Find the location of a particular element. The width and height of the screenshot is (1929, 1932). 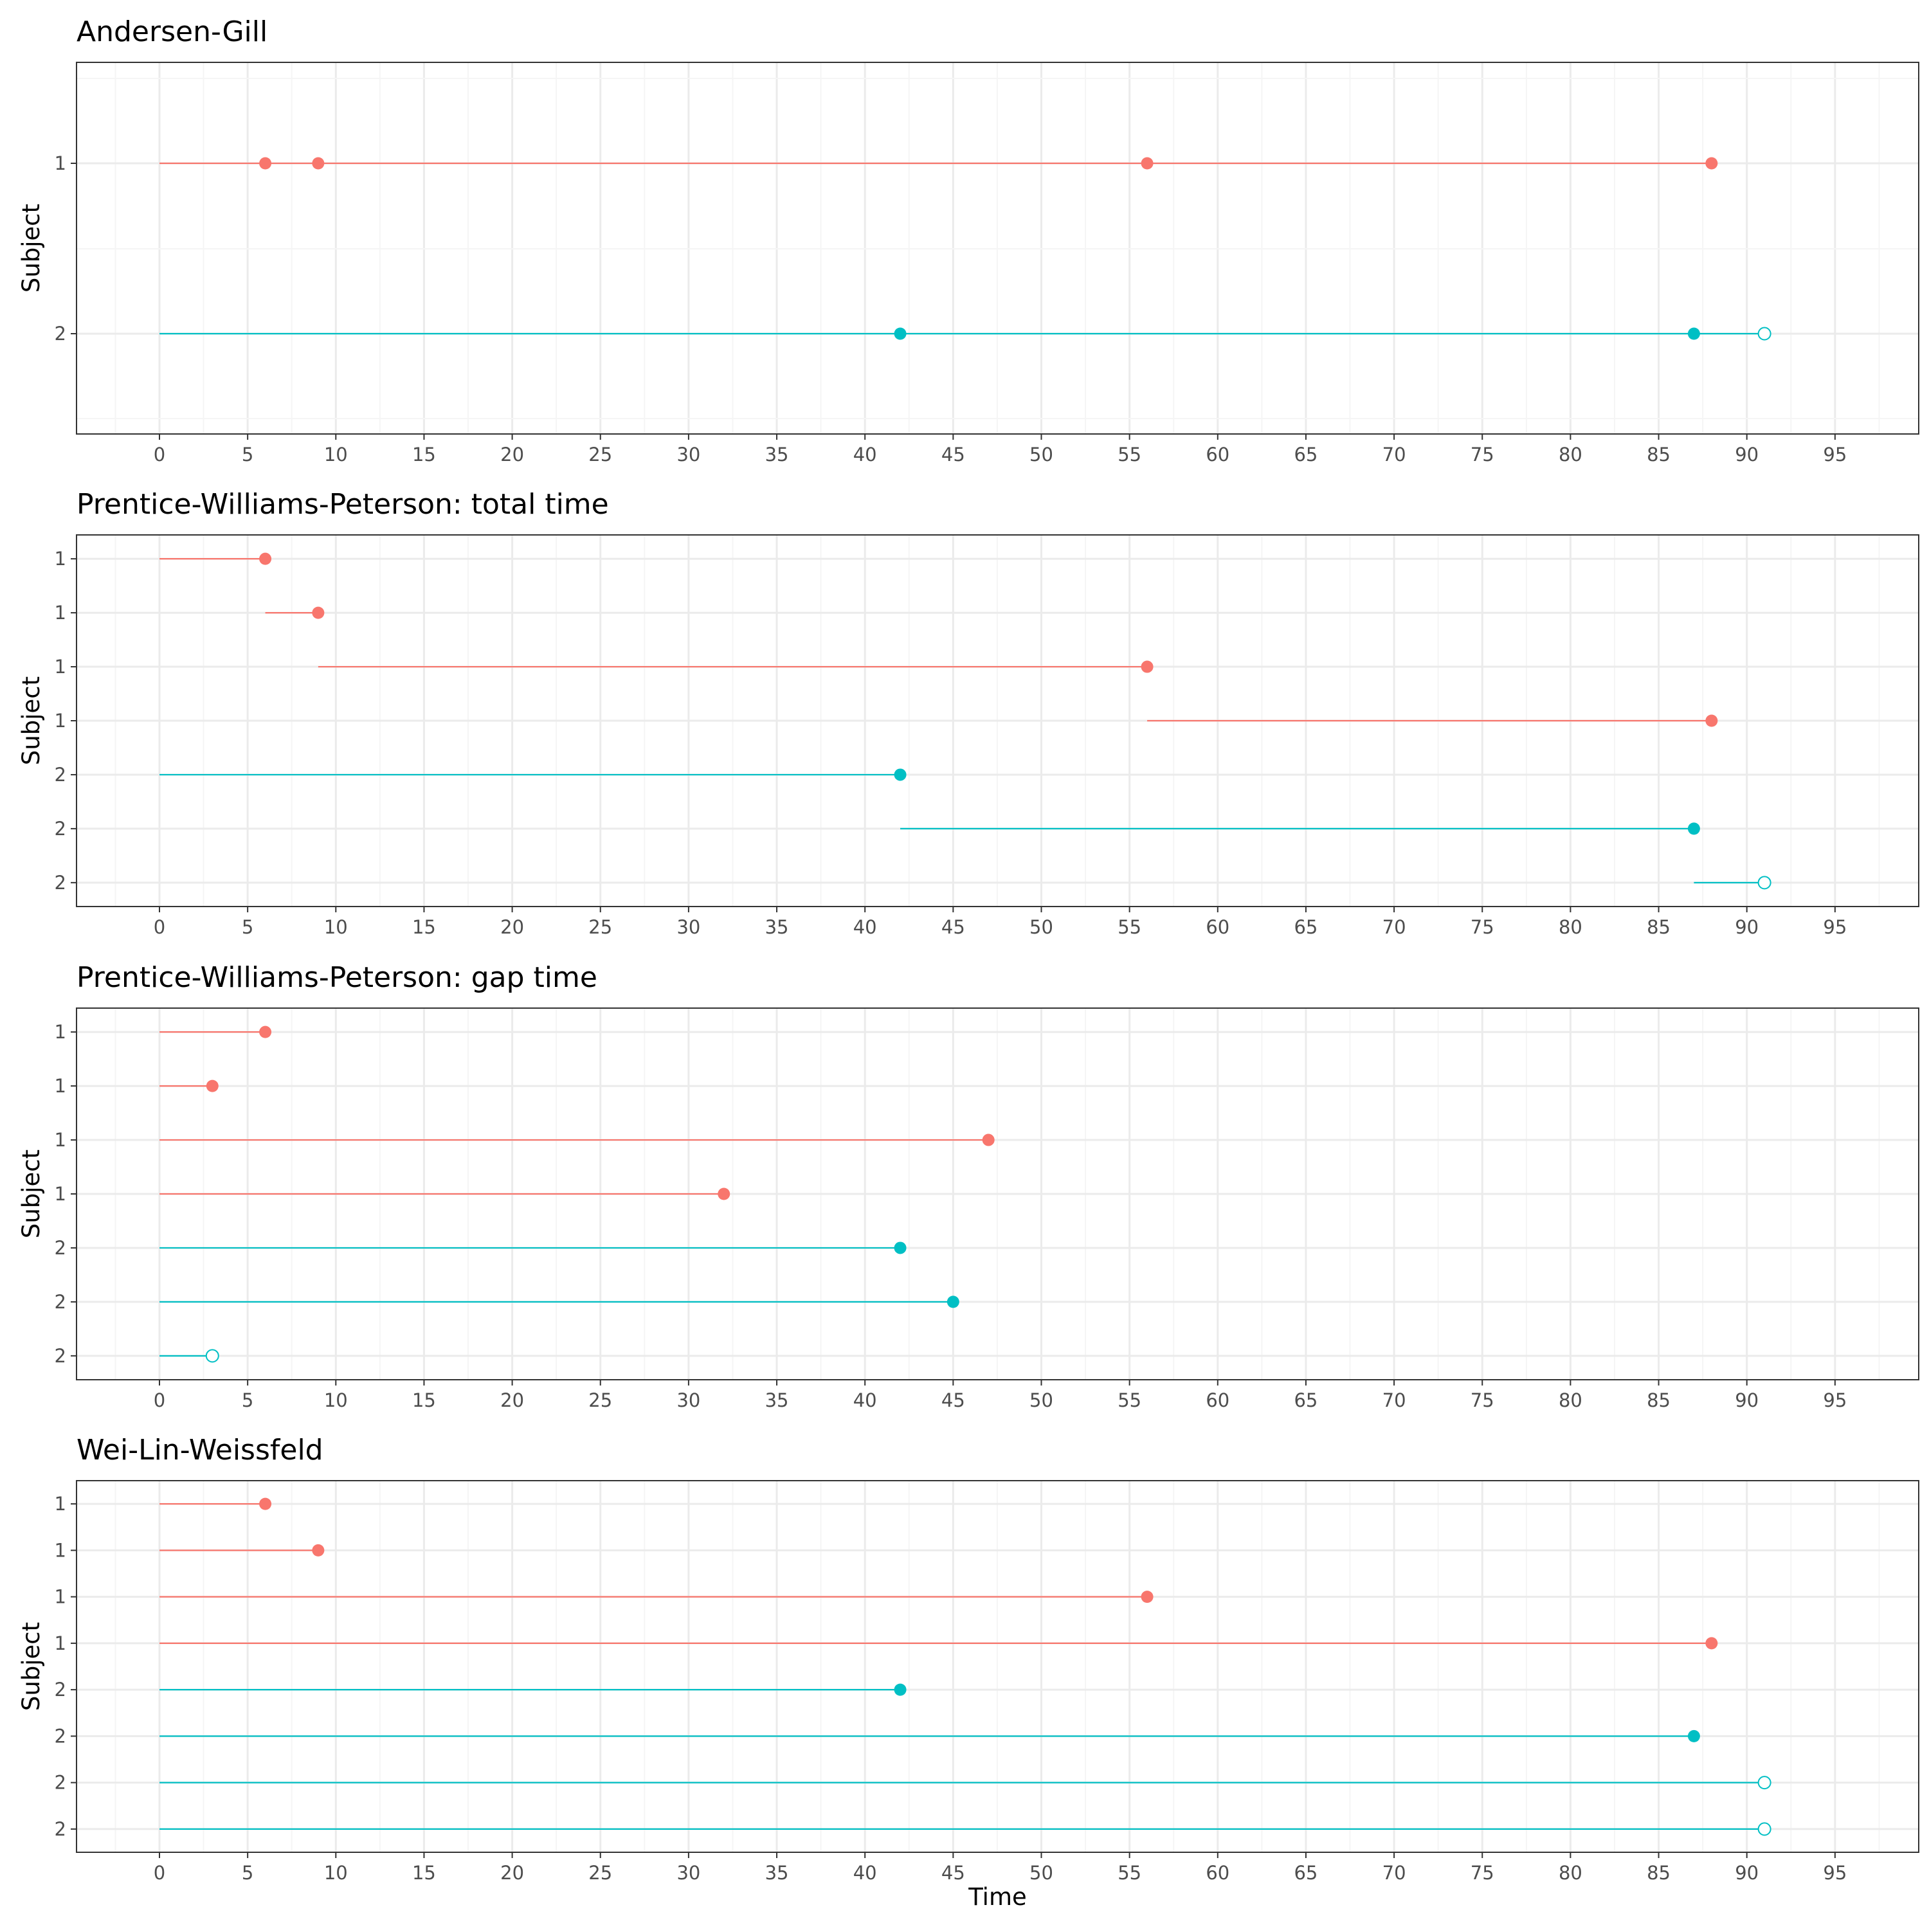

panel-title: Prentice-Williams-Peterson: total time is located at coordinates (343, 504).